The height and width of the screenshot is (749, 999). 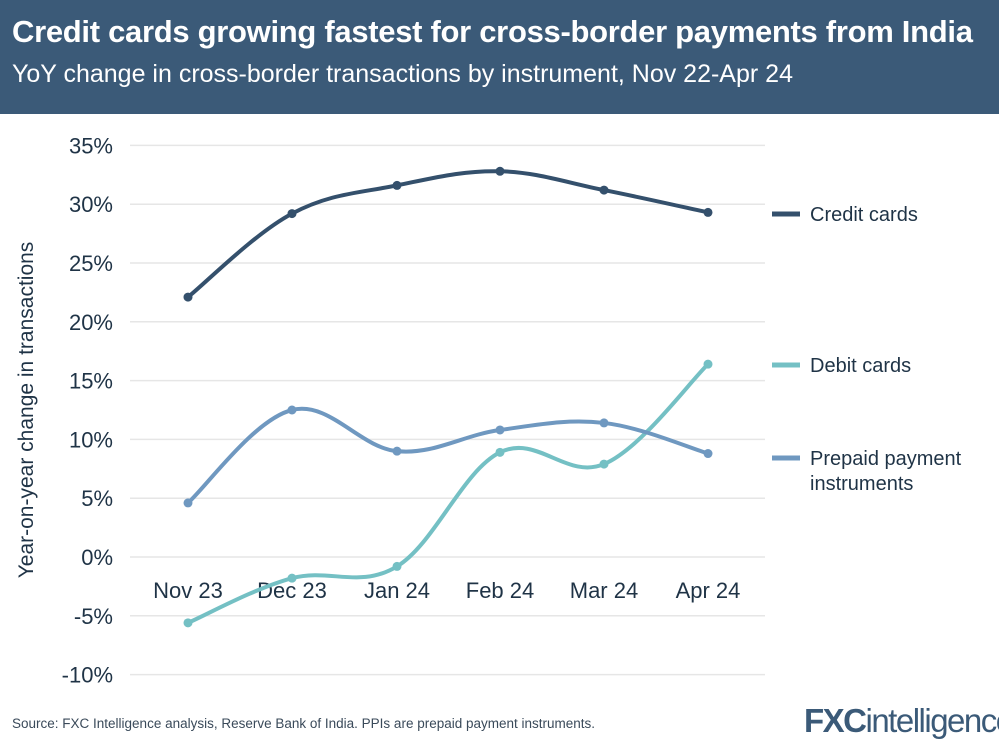 What do you see at coordinates (87, 675) in the screenshot?
I see `y-tick-label: -10%` at bounding box center [87, 675].